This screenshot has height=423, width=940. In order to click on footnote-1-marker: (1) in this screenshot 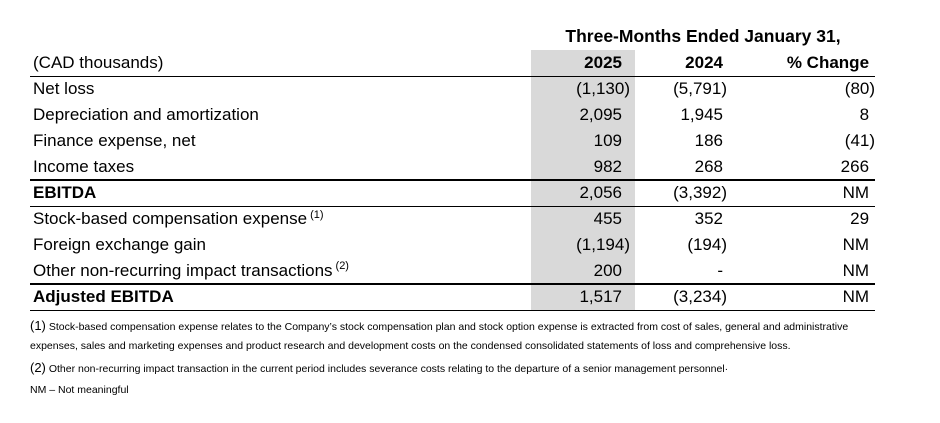, I will do `click(38, 325)`.